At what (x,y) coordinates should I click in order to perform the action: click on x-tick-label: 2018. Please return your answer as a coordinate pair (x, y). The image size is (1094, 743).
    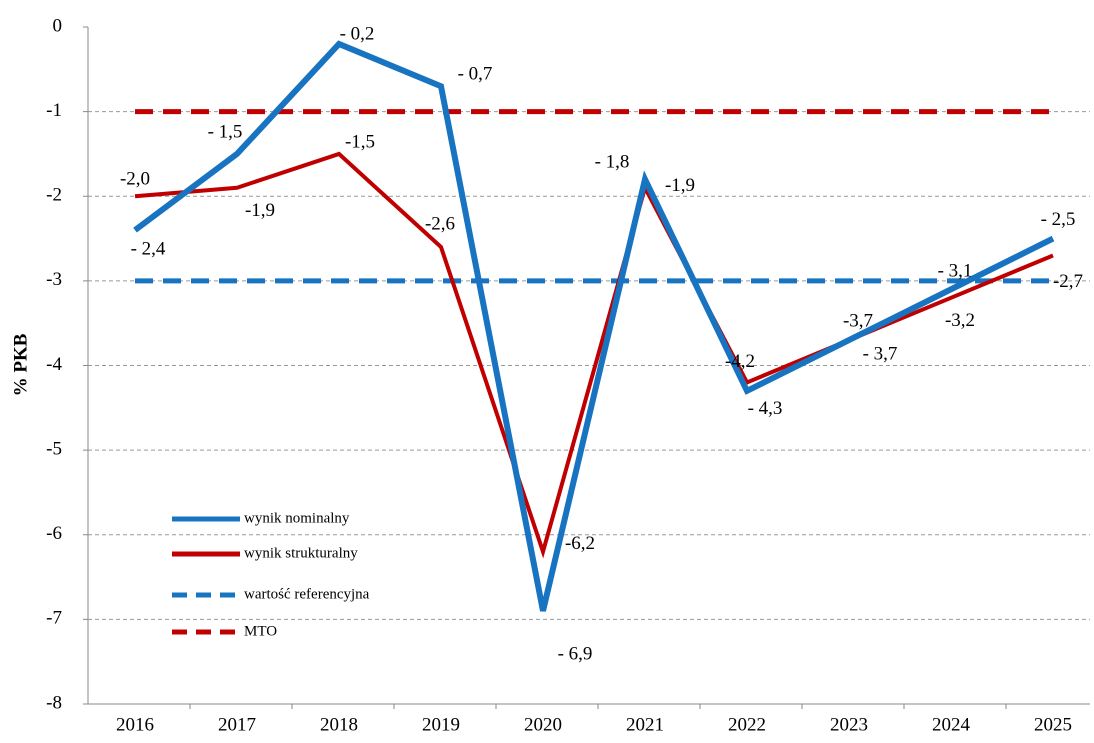
    Looking at the image, I should click on (339, 724).